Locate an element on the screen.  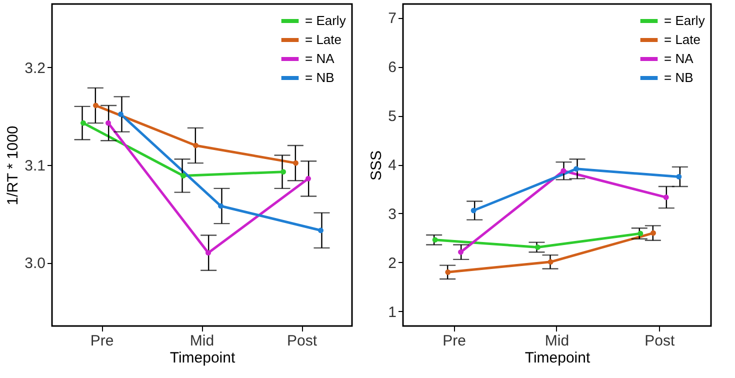
y-tick-label: 3.0 is located at coordinates (35, 263).